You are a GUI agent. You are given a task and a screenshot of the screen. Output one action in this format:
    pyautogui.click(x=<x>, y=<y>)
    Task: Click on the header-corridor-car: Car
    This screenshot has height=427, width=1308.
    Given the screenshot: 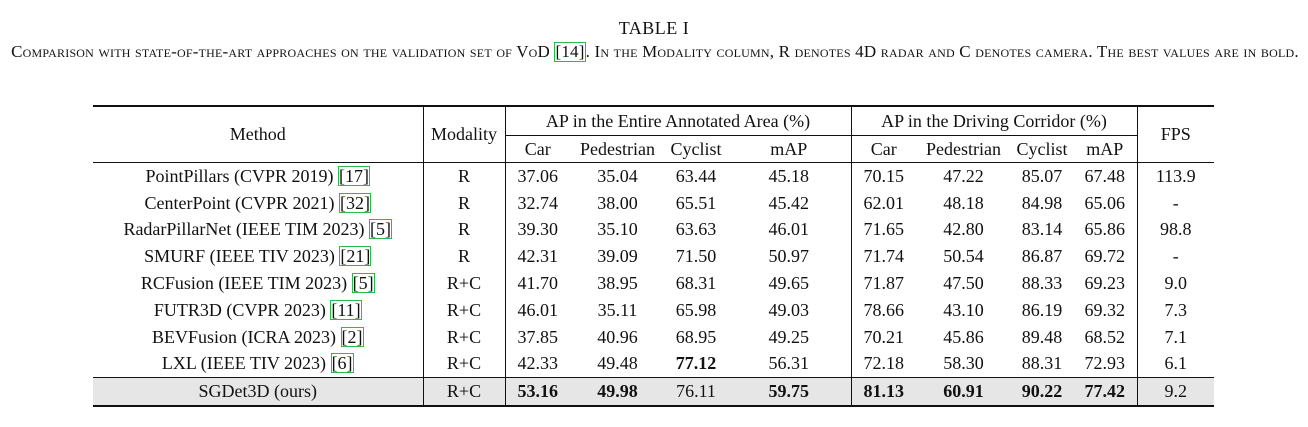 What is the action you would take?
    pyautogui.click(x=883, y=149)
    